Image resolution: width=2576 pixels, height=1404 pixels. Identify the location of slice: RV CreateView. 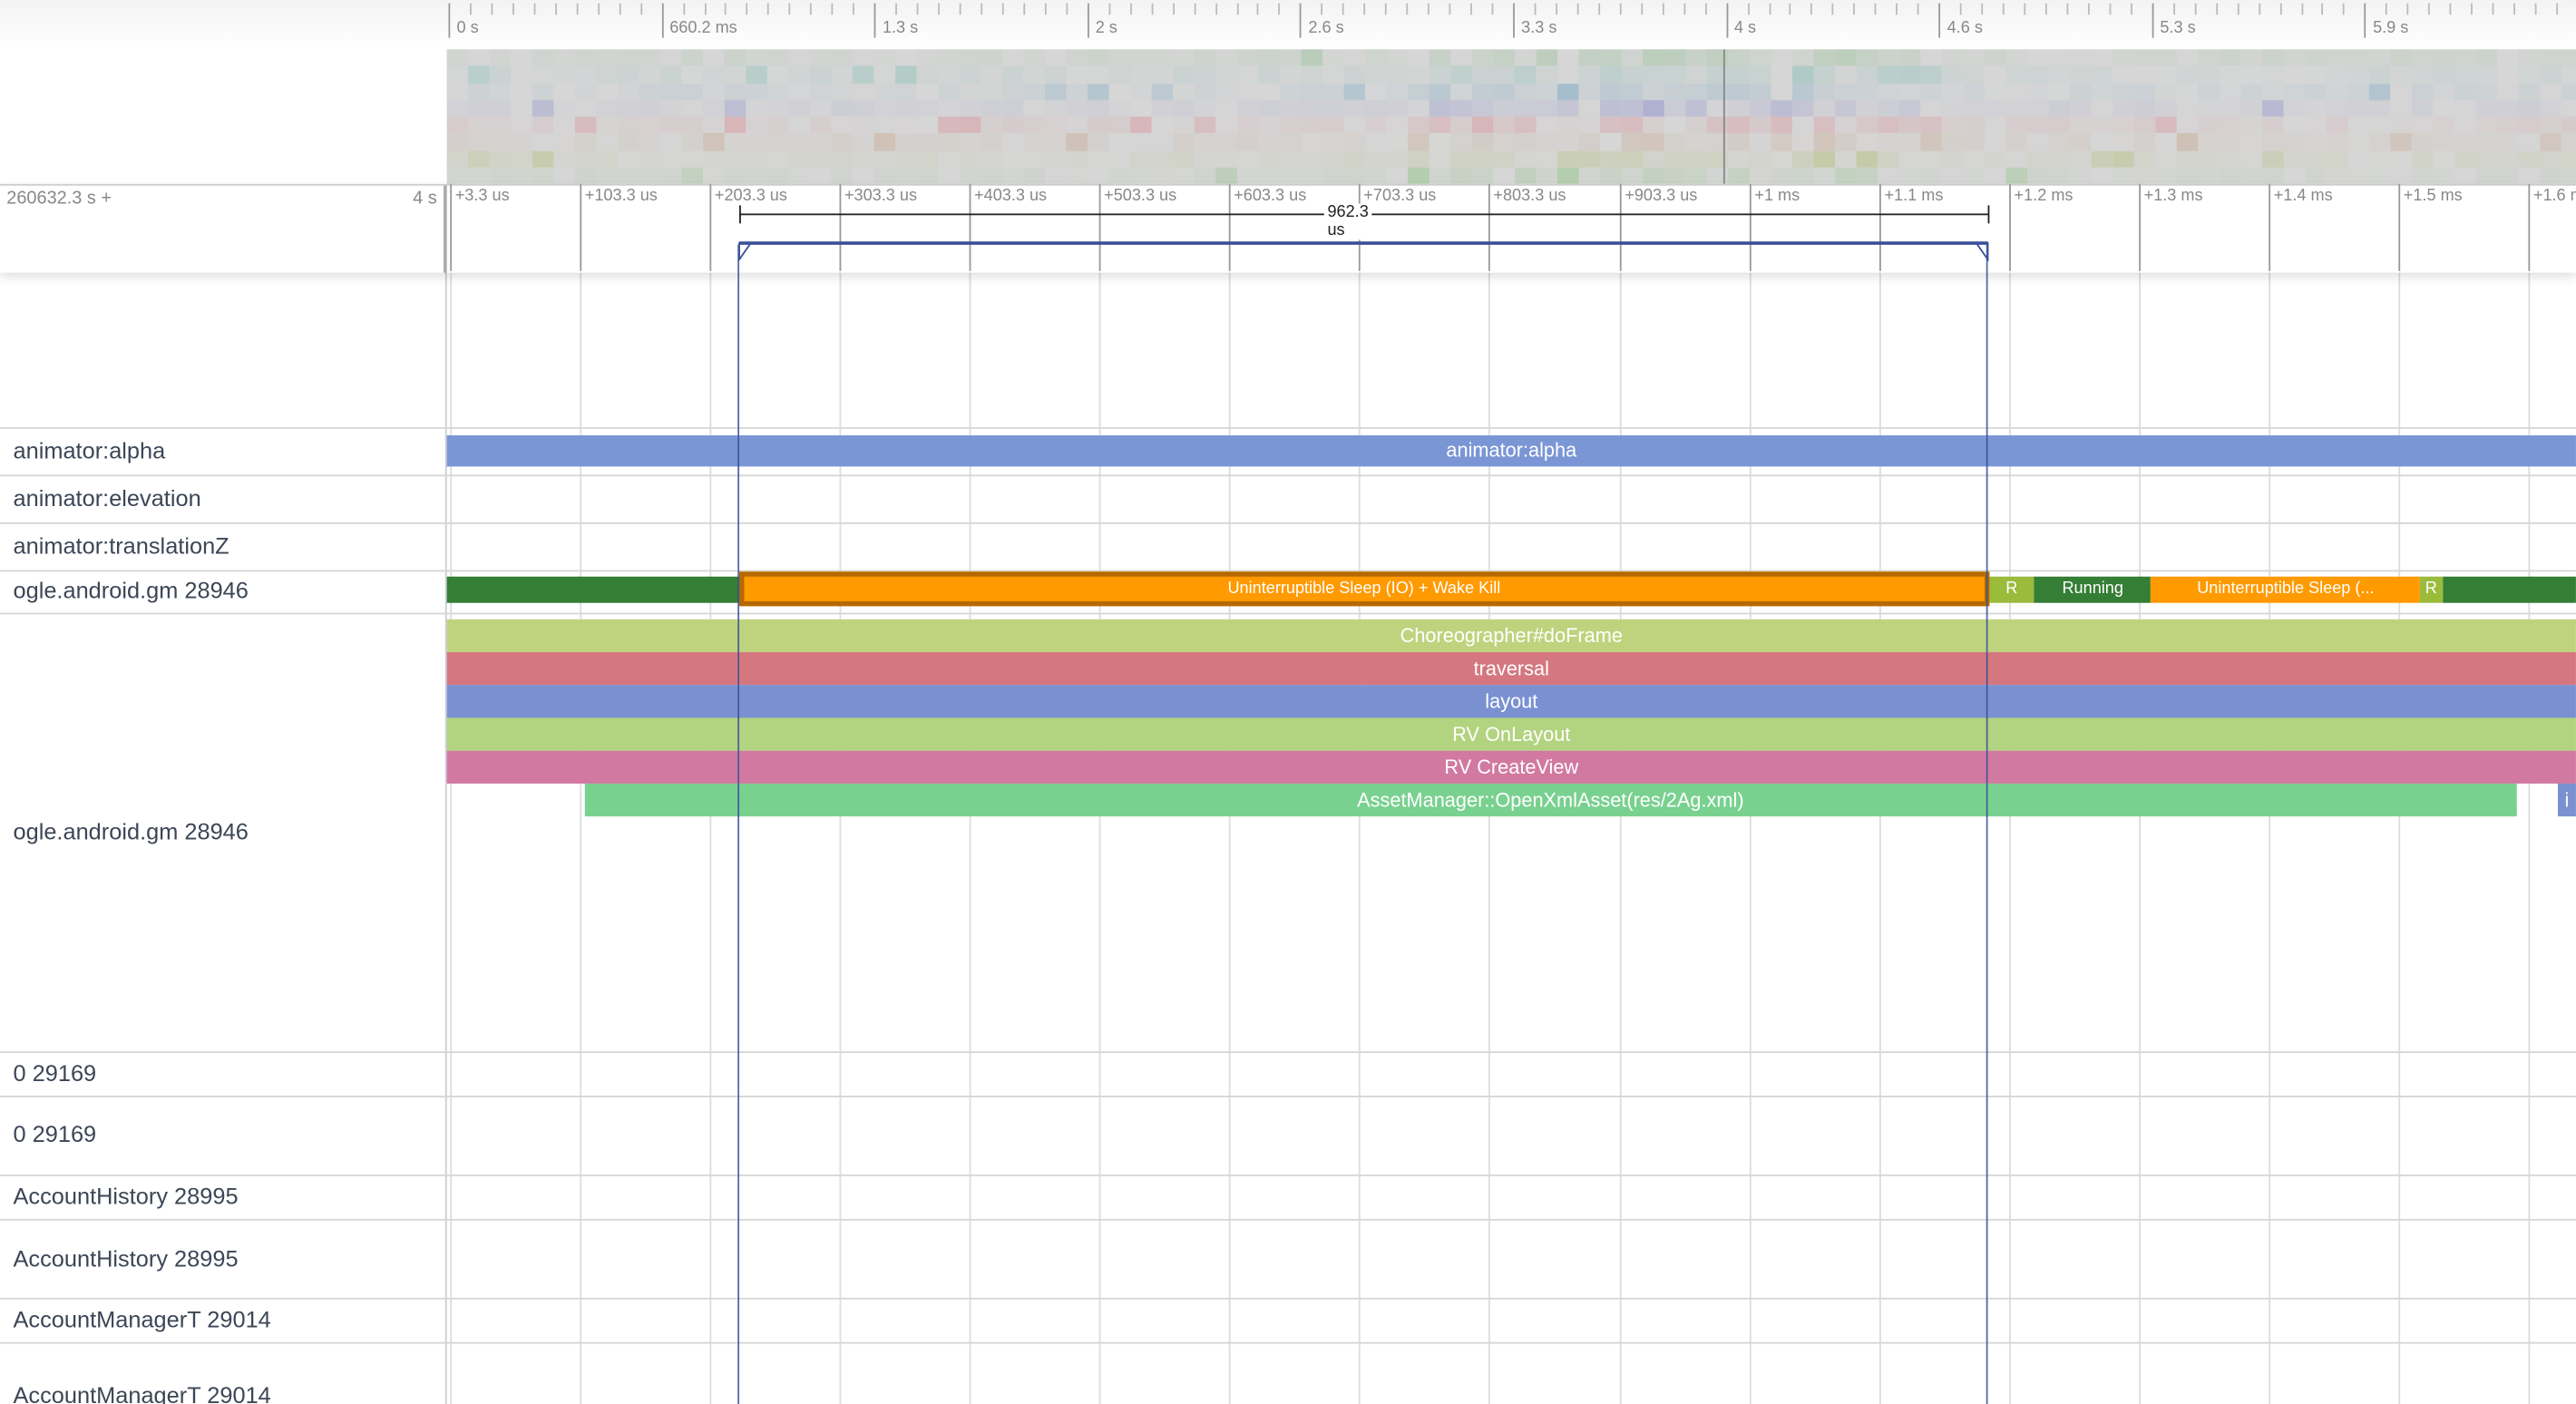
(1511, 767).